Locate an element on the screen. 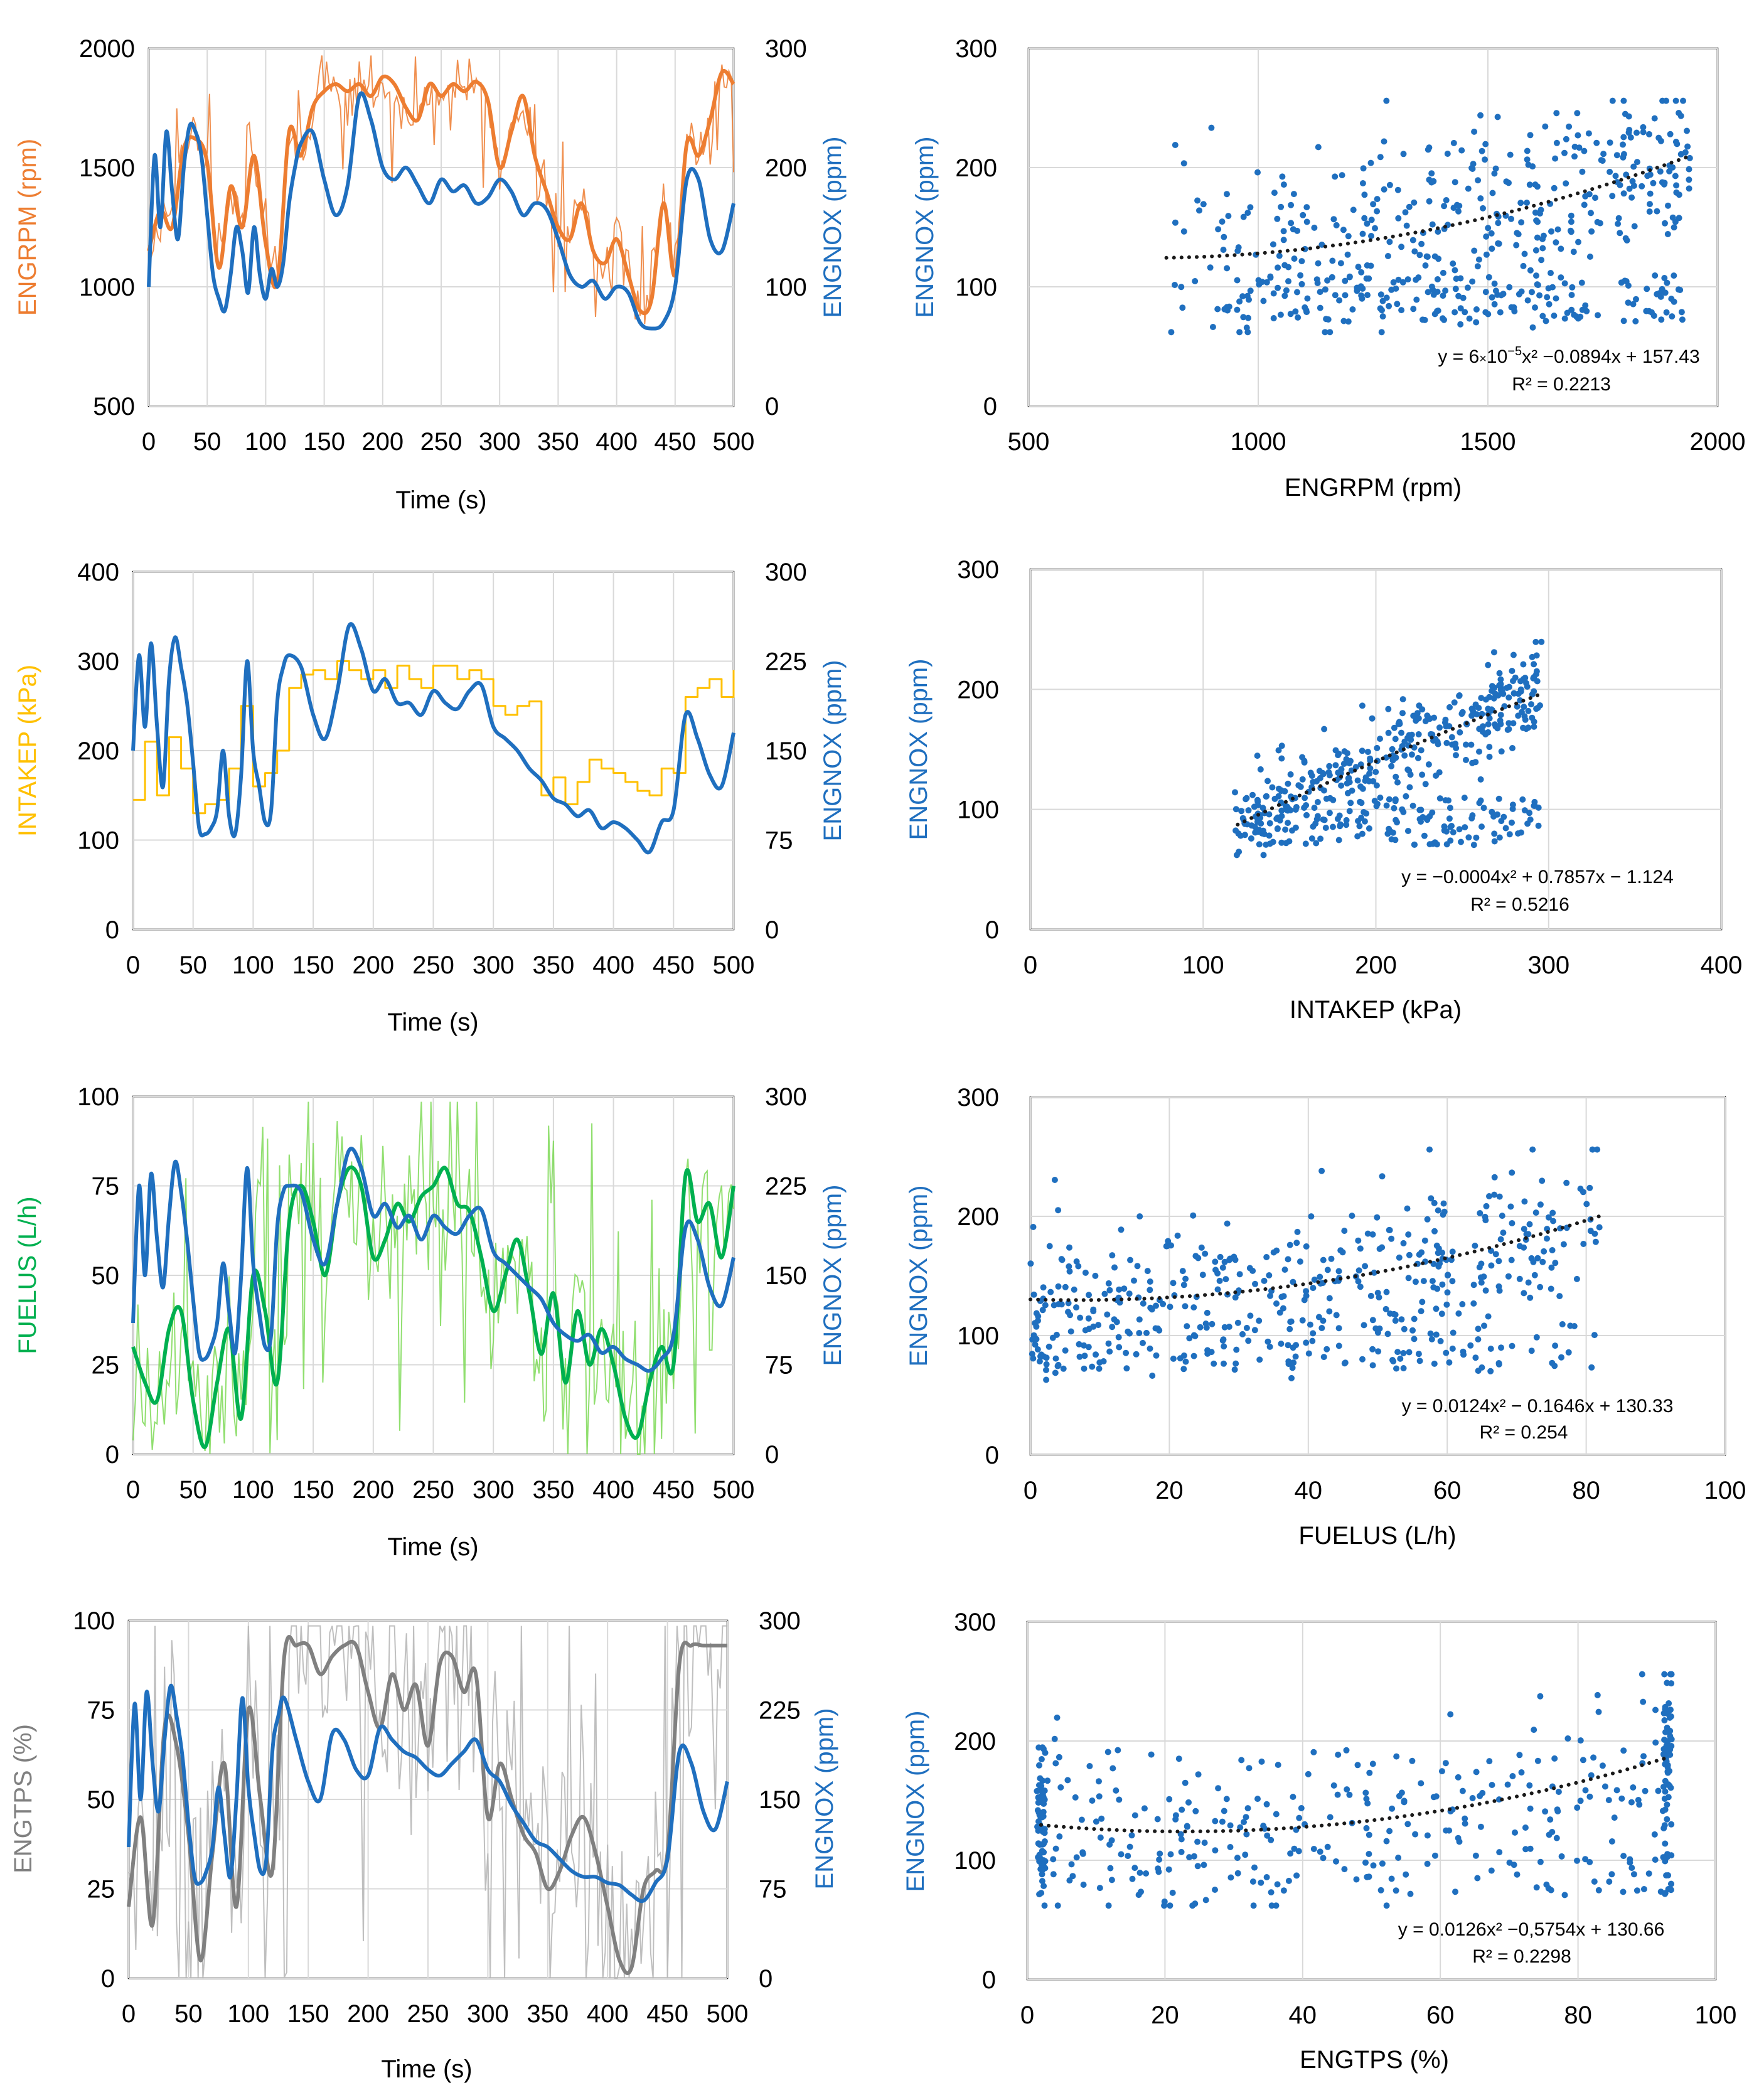 The height and width of the screenshot is (2100, 1759). y-right-tick-label: 0 is located at coordinates (772, 407).